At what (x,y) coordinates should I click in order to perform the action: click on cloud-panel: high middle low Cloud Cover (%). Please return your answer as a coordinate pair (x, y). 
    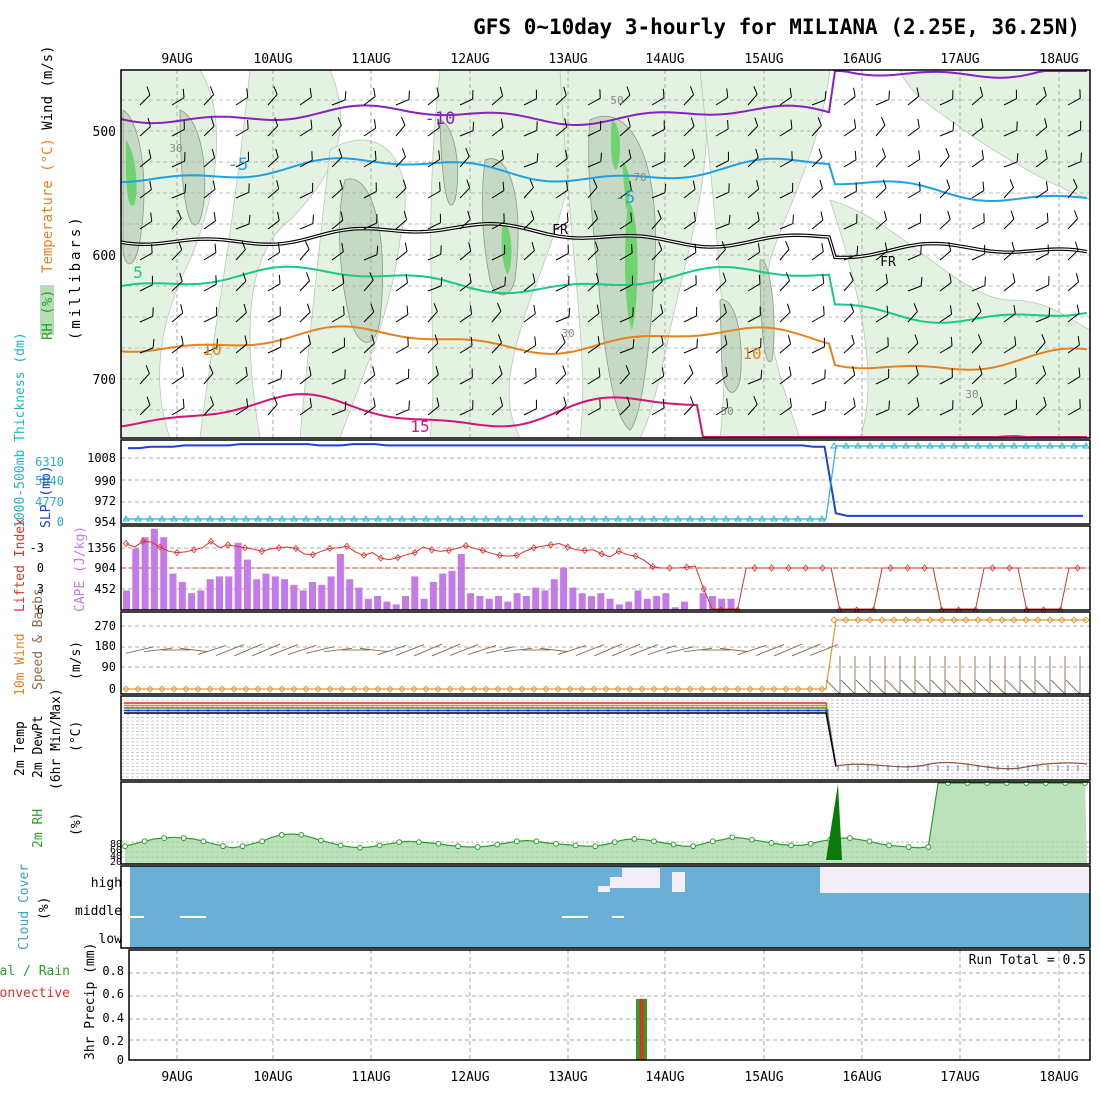
    Looking at the image, I should click on (553, 907).